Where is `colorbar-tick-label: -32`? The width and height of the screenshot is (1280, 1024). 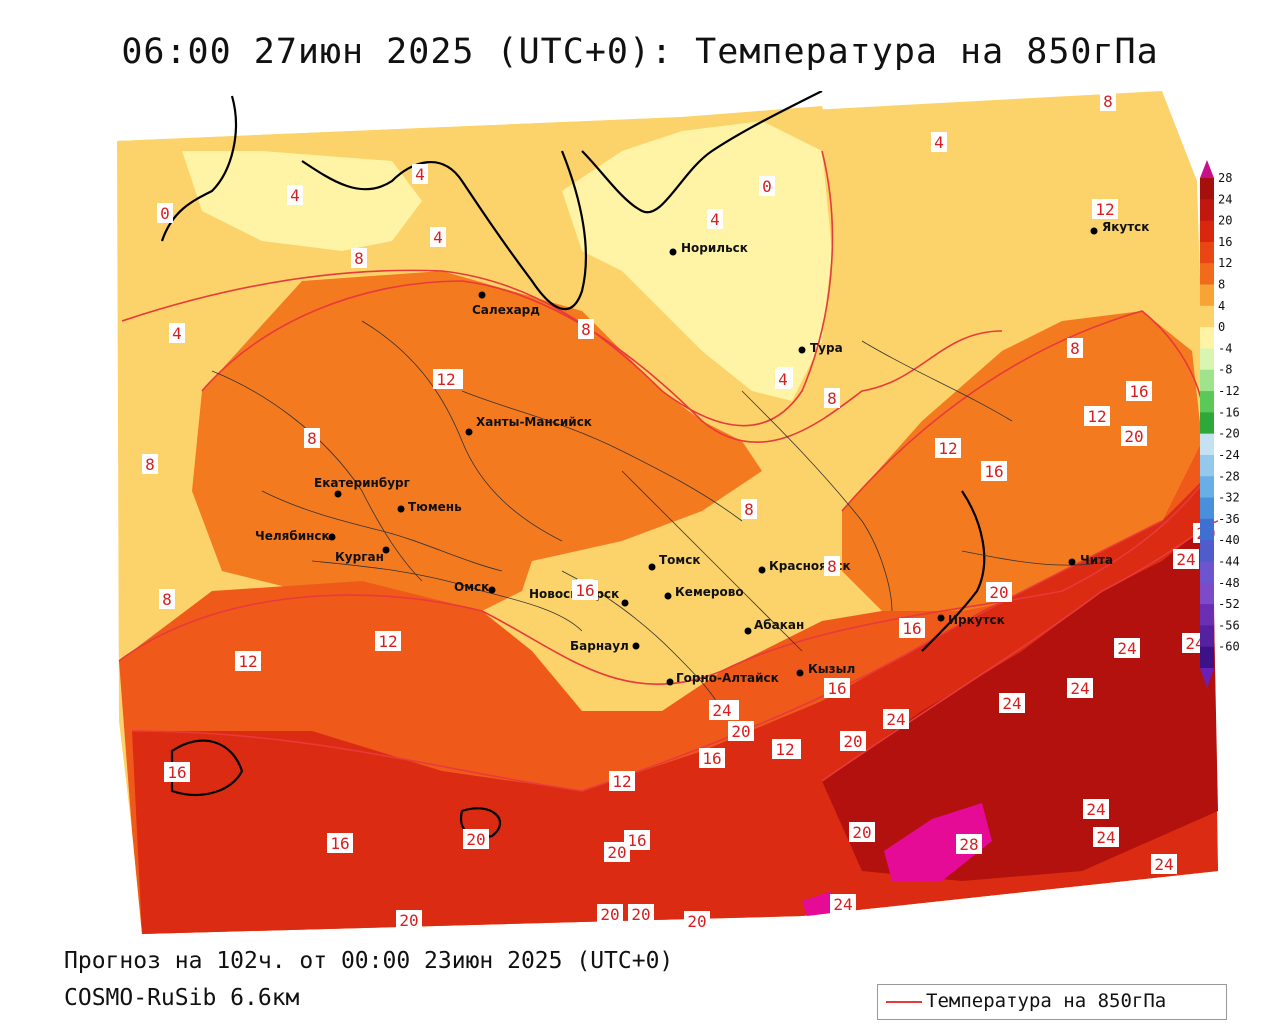 colorbar-tick-label: -32 is located at coordinates (1229, 498).